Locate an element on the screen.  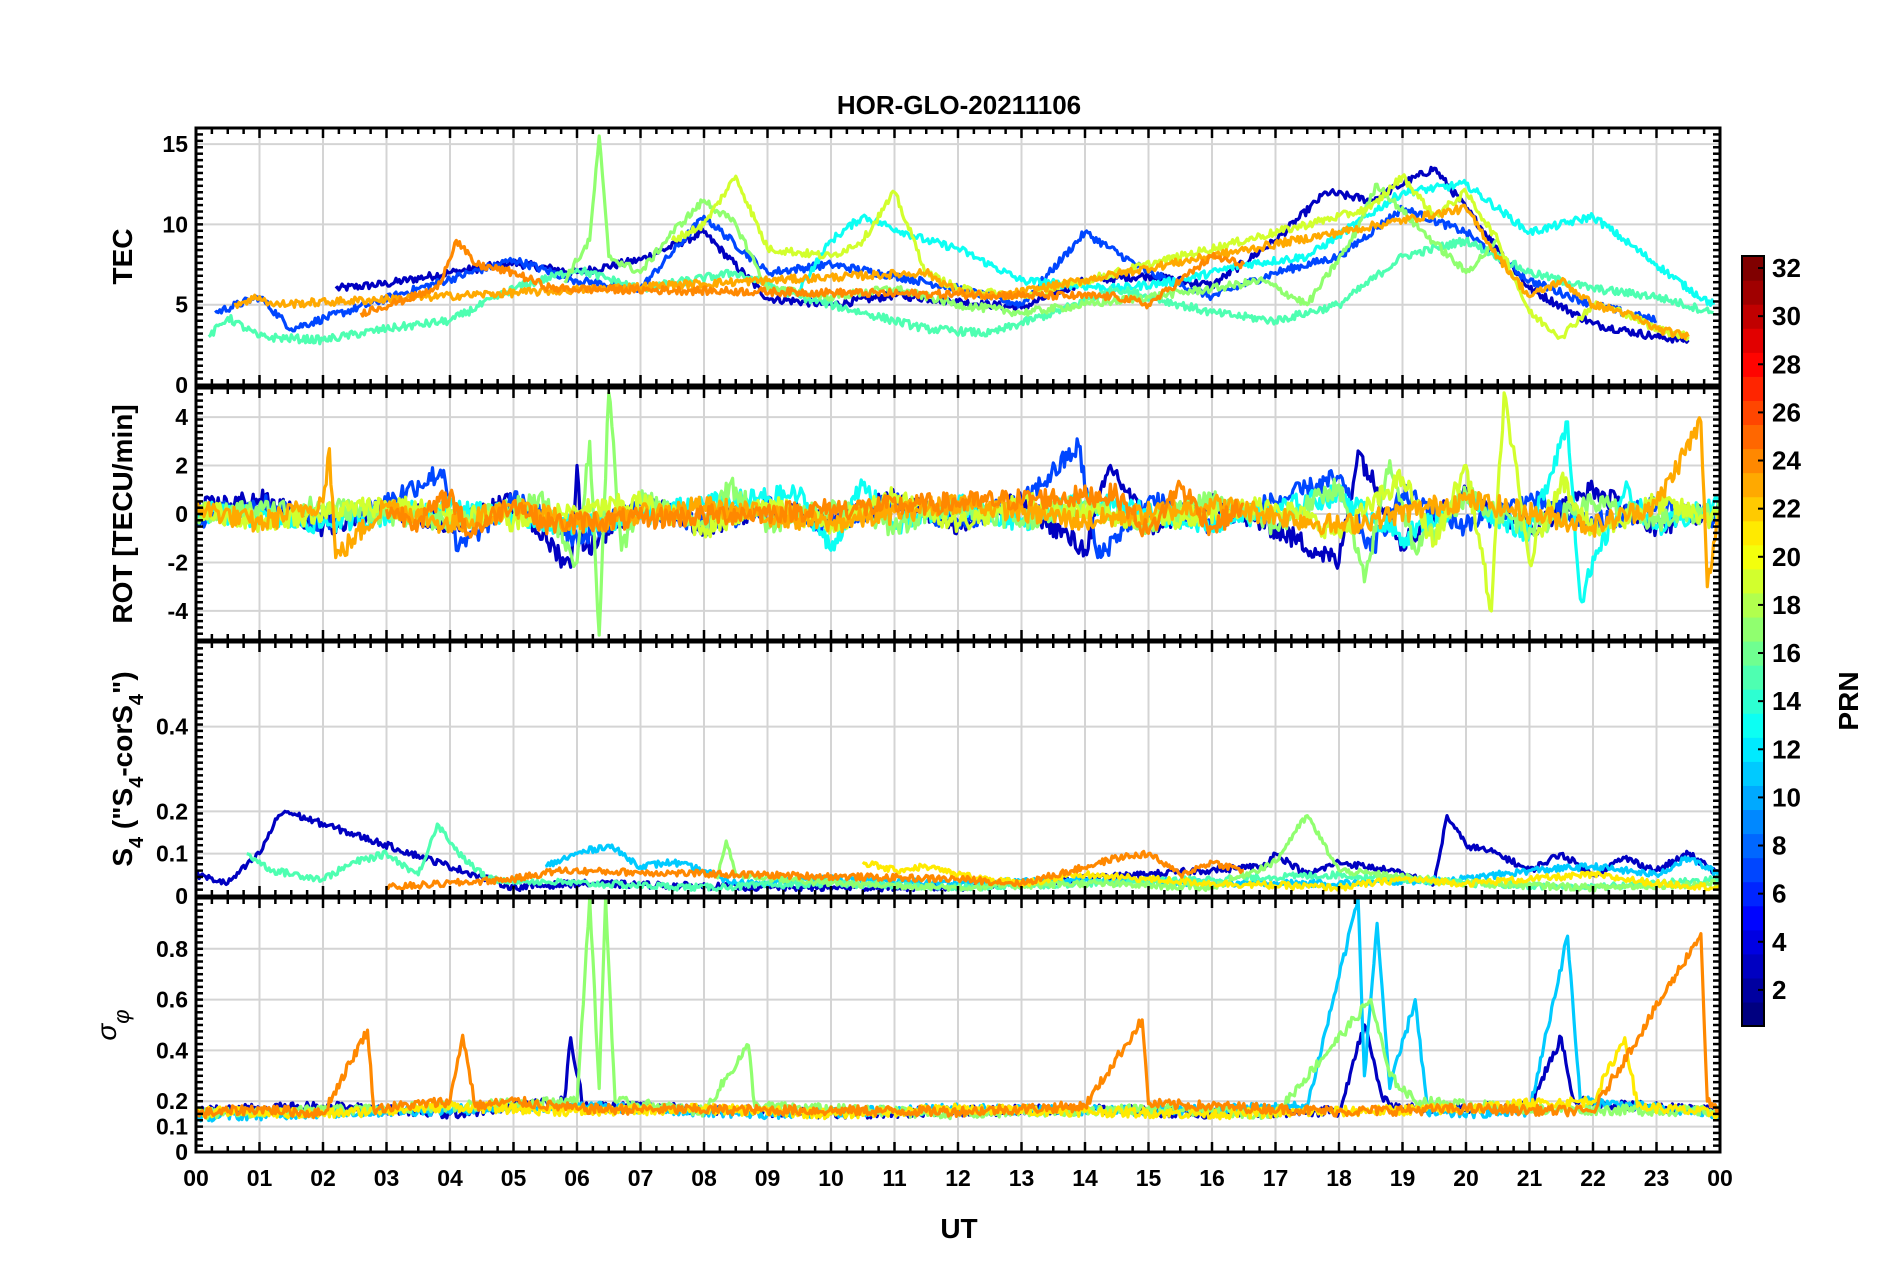
y-tick-label: -4 is located at coordinates (178, 611).